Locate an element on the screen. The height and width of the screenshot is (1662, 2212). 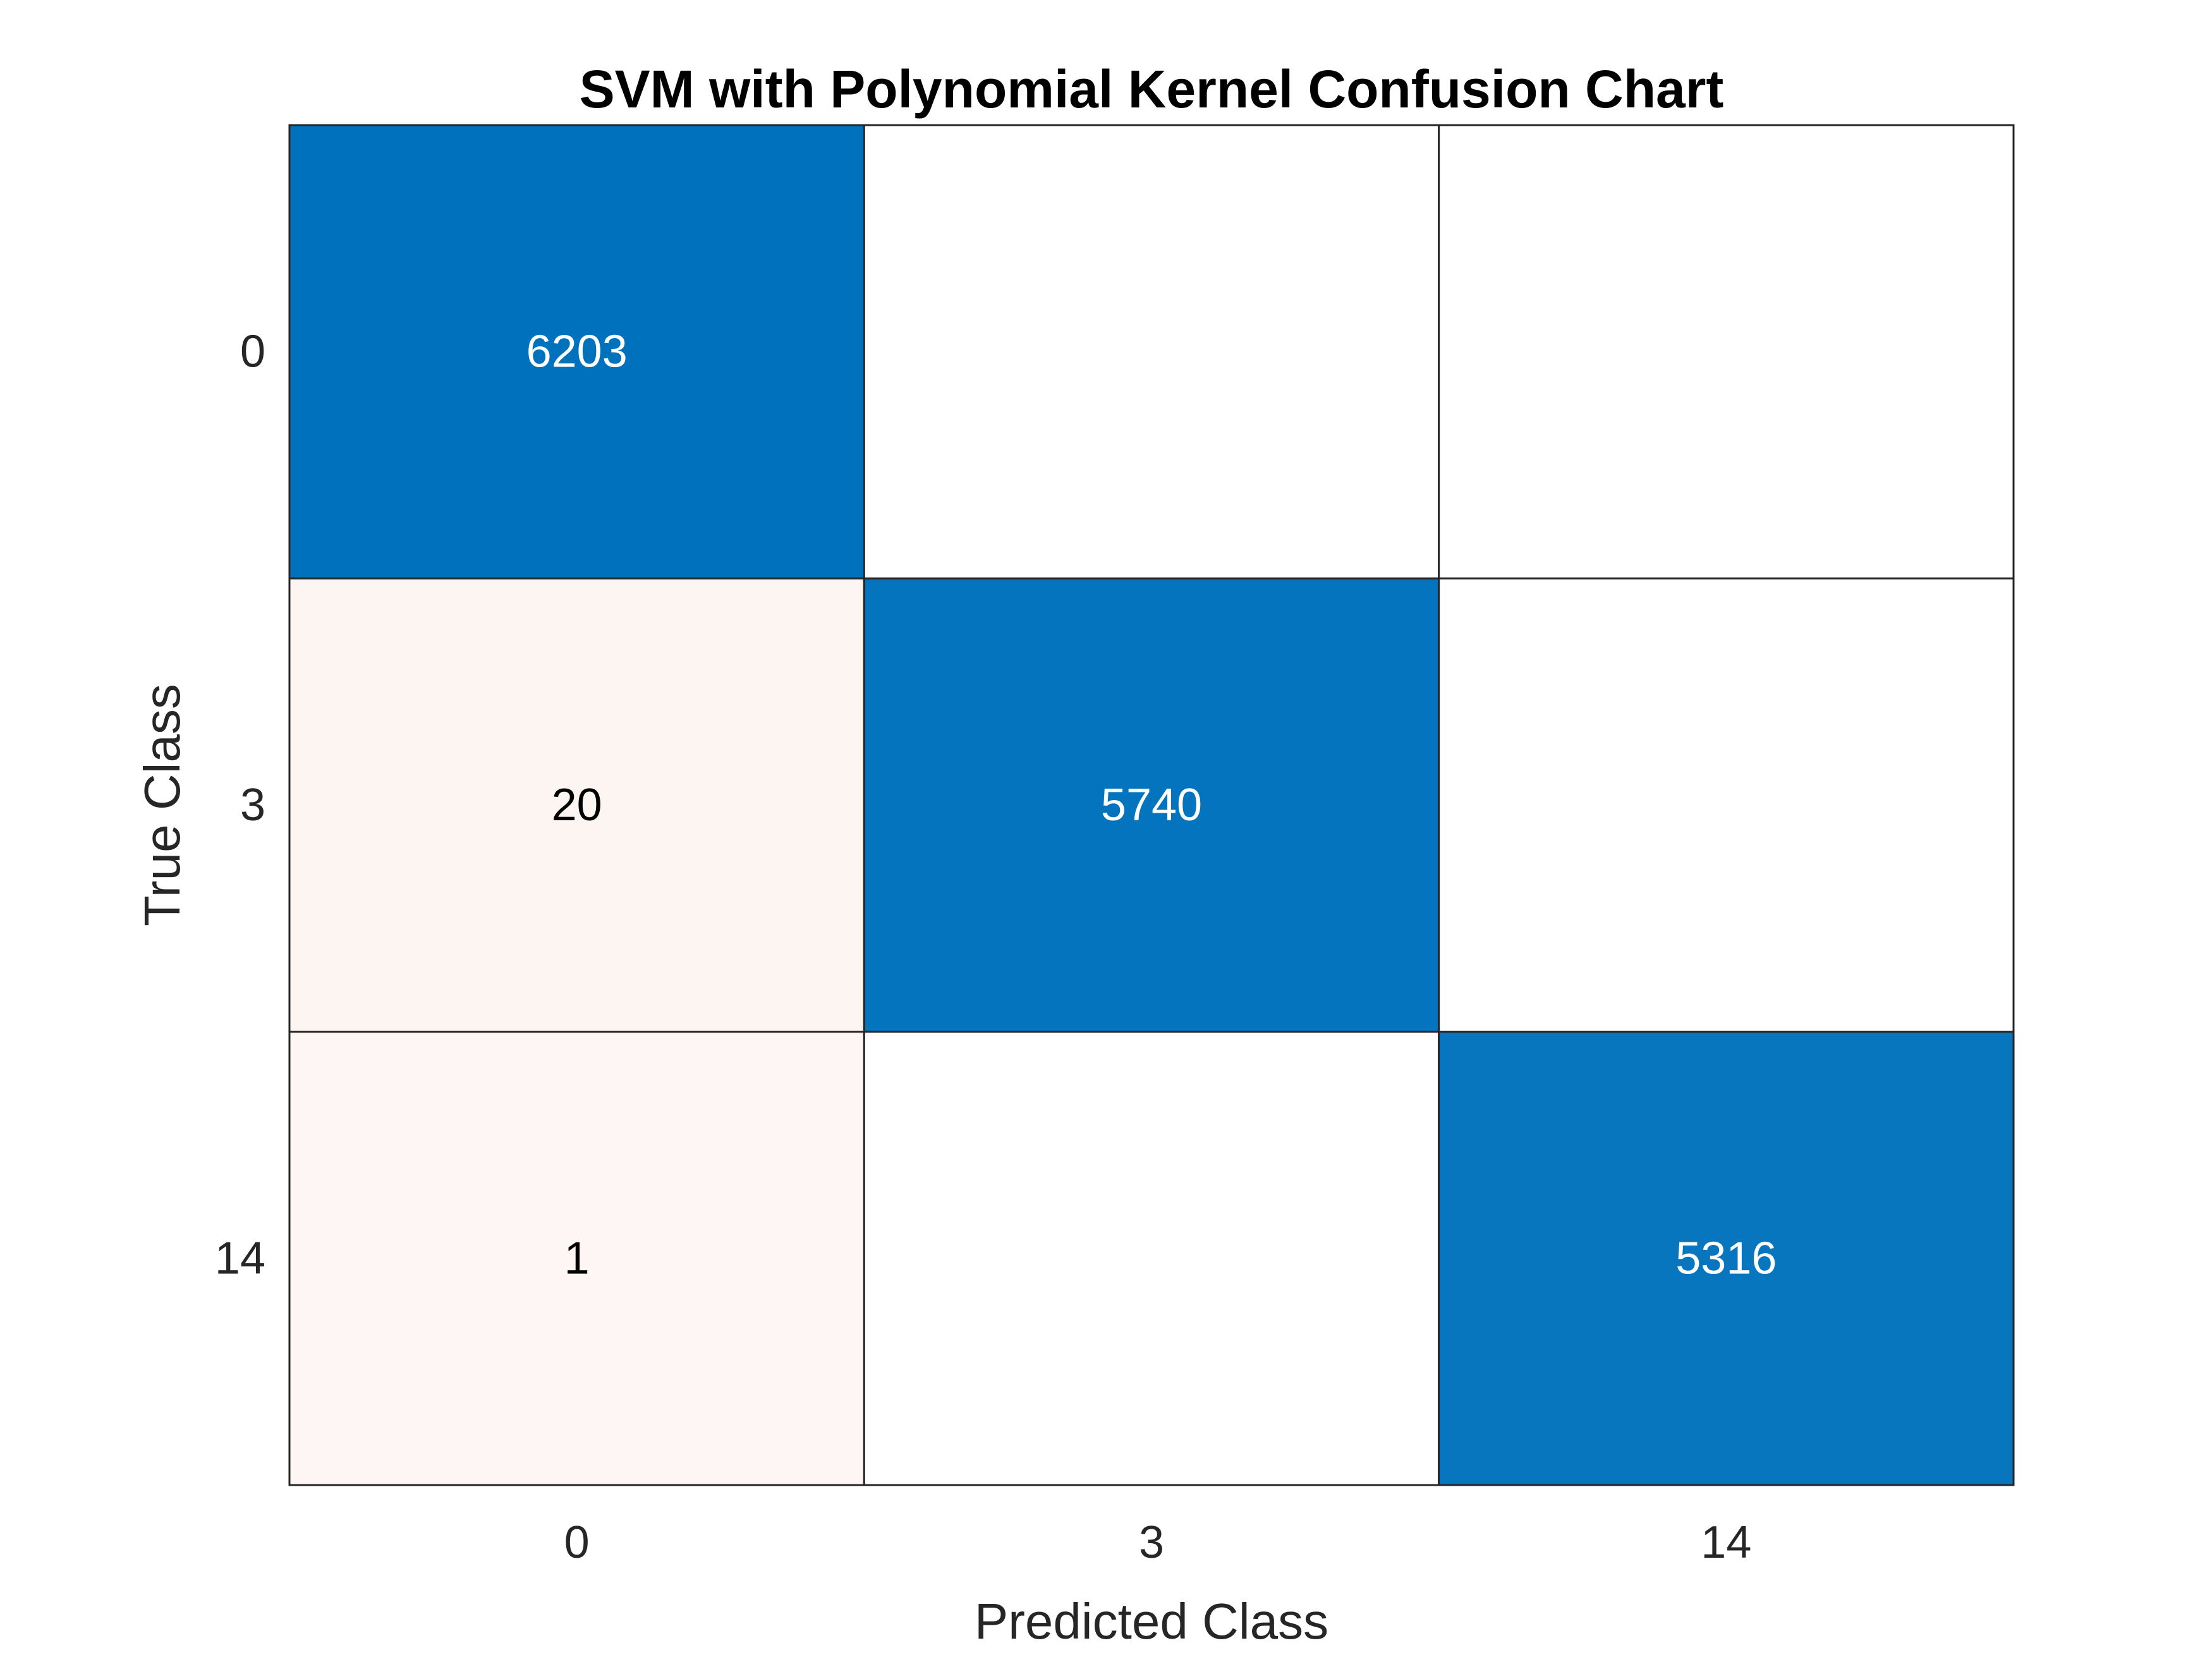
x-tick-label-14: 14 is located at coordinates (1726, 1542).